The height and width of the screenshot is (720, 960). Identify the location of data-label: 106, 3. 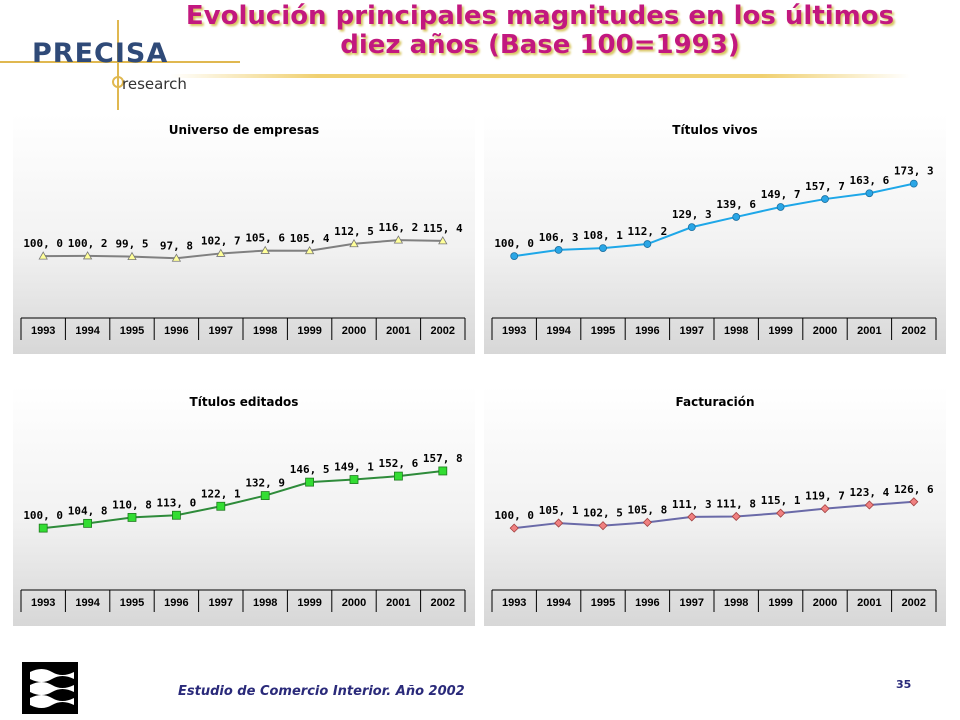
(559, 237).